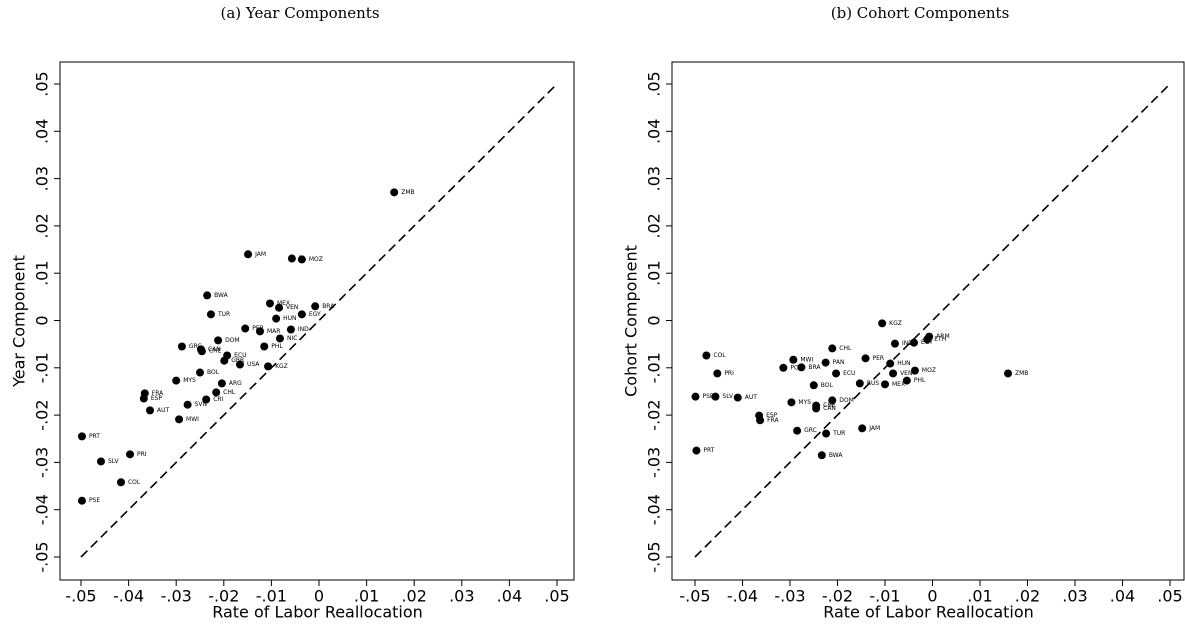 The height and width of the screenshot is (625, 1185). Describe the element at coordinates (654, 272) in the screenshot. I see `y-tick-label: .01` at that location.